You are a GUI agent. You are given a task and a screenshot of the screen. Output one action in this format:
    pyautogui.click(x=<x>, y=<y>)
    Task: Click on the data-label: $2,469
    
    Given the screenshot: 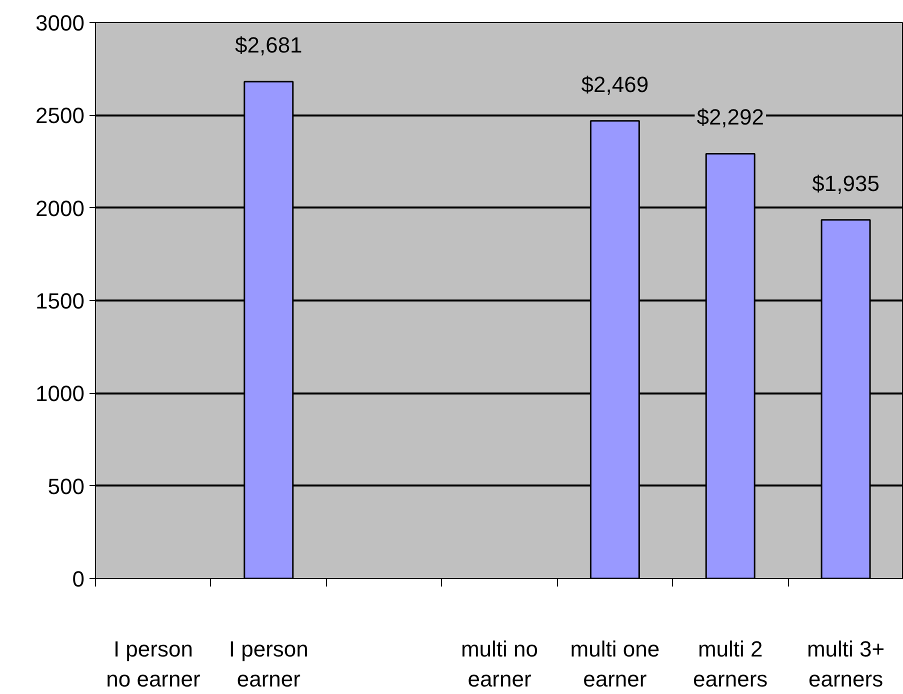 What is the action you would take?
    pyautogui.click(x=615, y=84)
    